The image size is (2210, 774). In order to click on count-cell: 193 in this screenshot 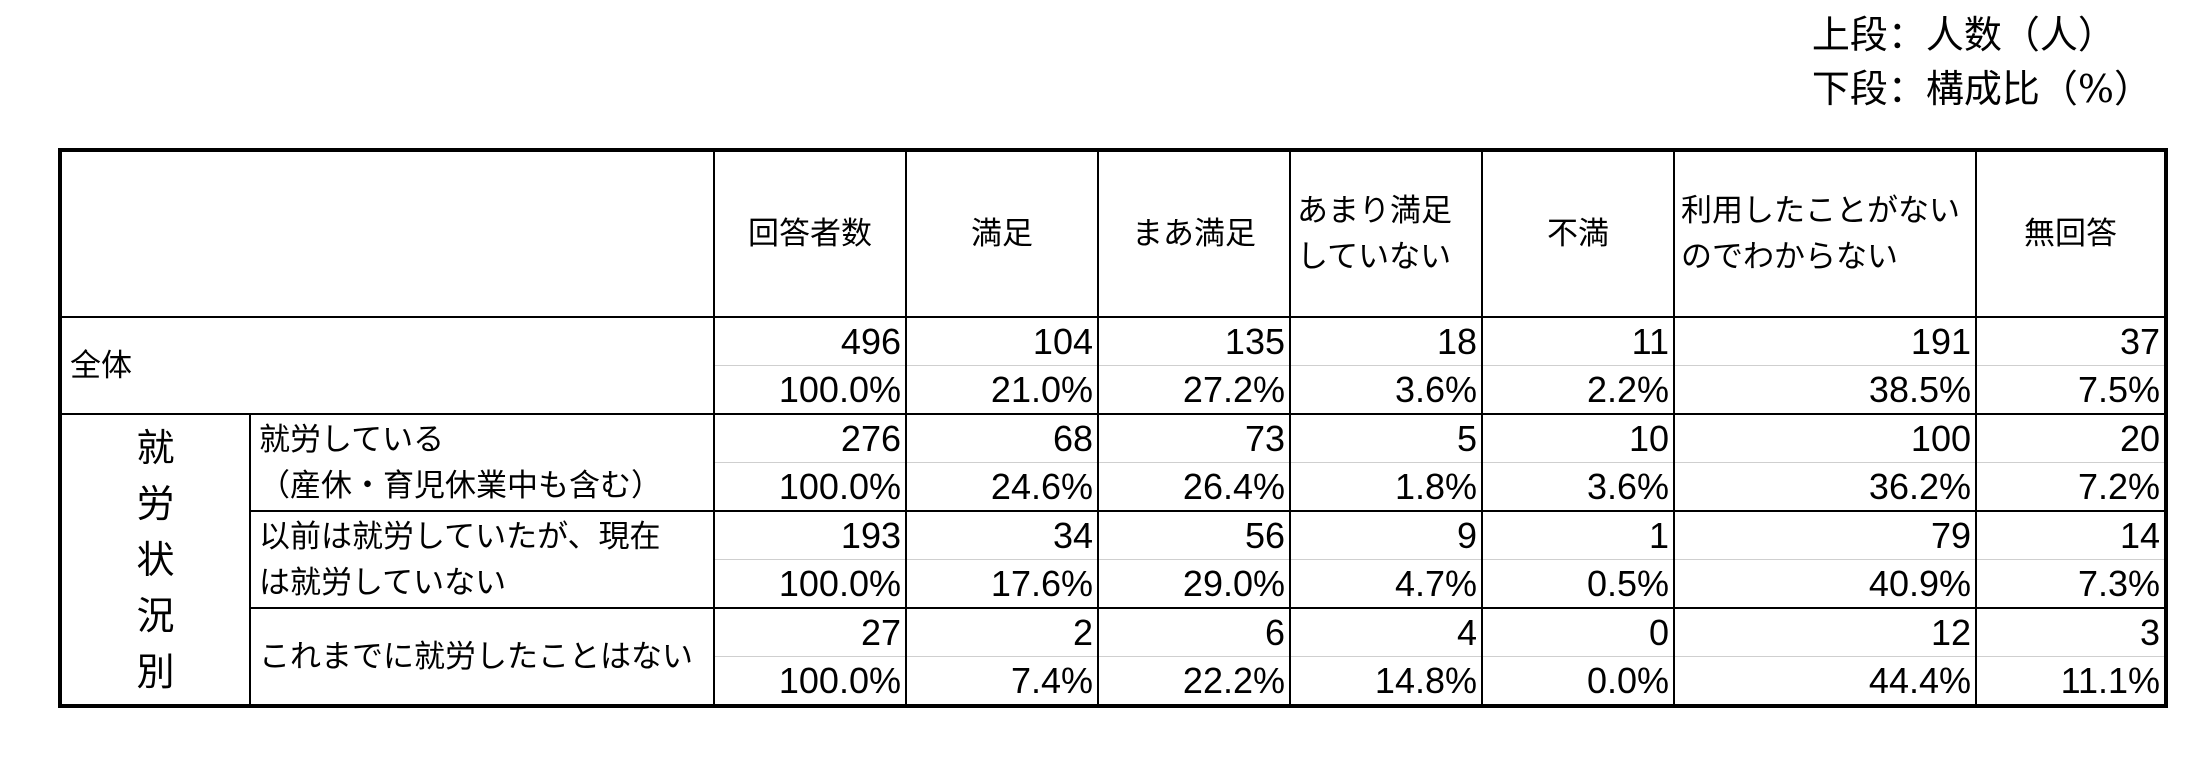, I will do `click(810, 535)`.